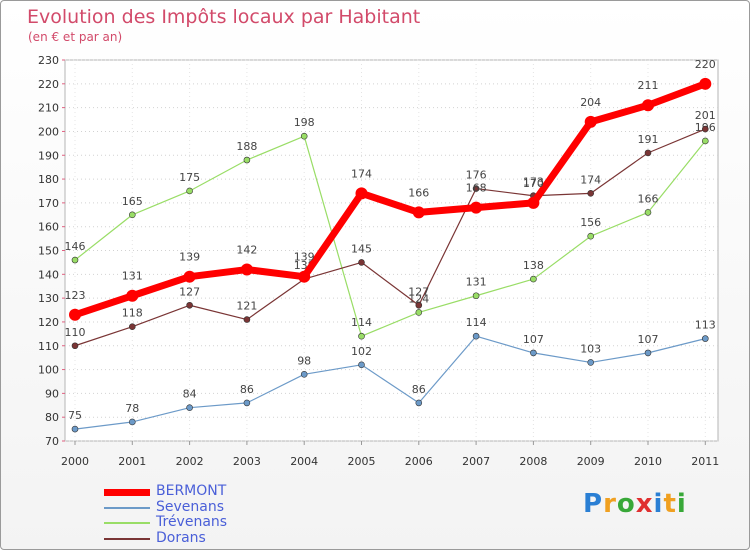  What do you see at coordinates (48, 179) in the screenshot?
I see `y-tick-label: 180` at bounding box center [48, 179].